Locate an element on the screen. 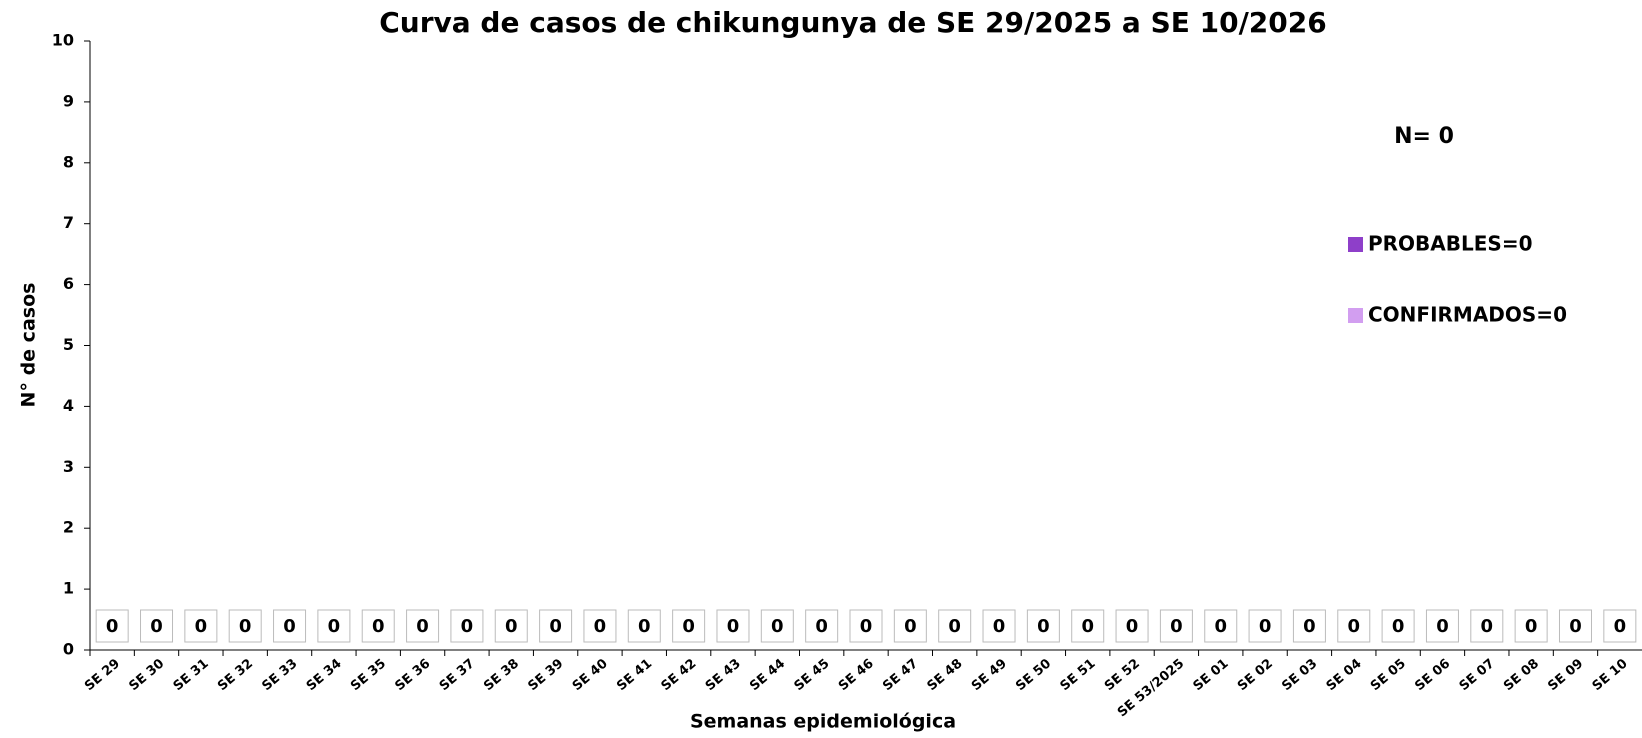  x-tick-label: SE 06 is located at coordinates (1432, 675).